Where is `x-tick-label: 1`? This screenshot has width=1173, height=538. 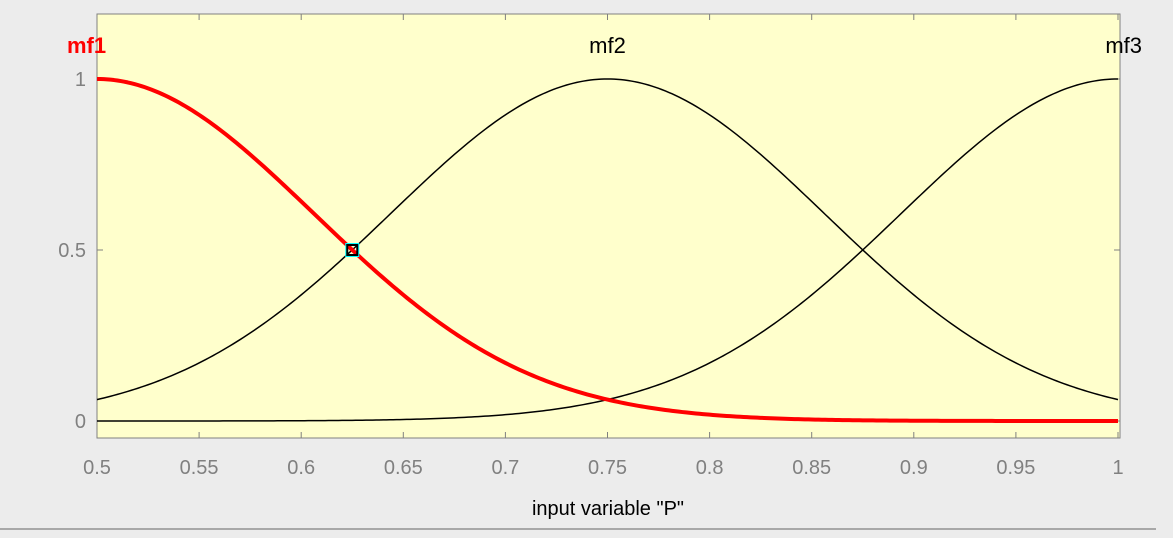
x-tick-label: 1 is located at coordinates (1117, 468).